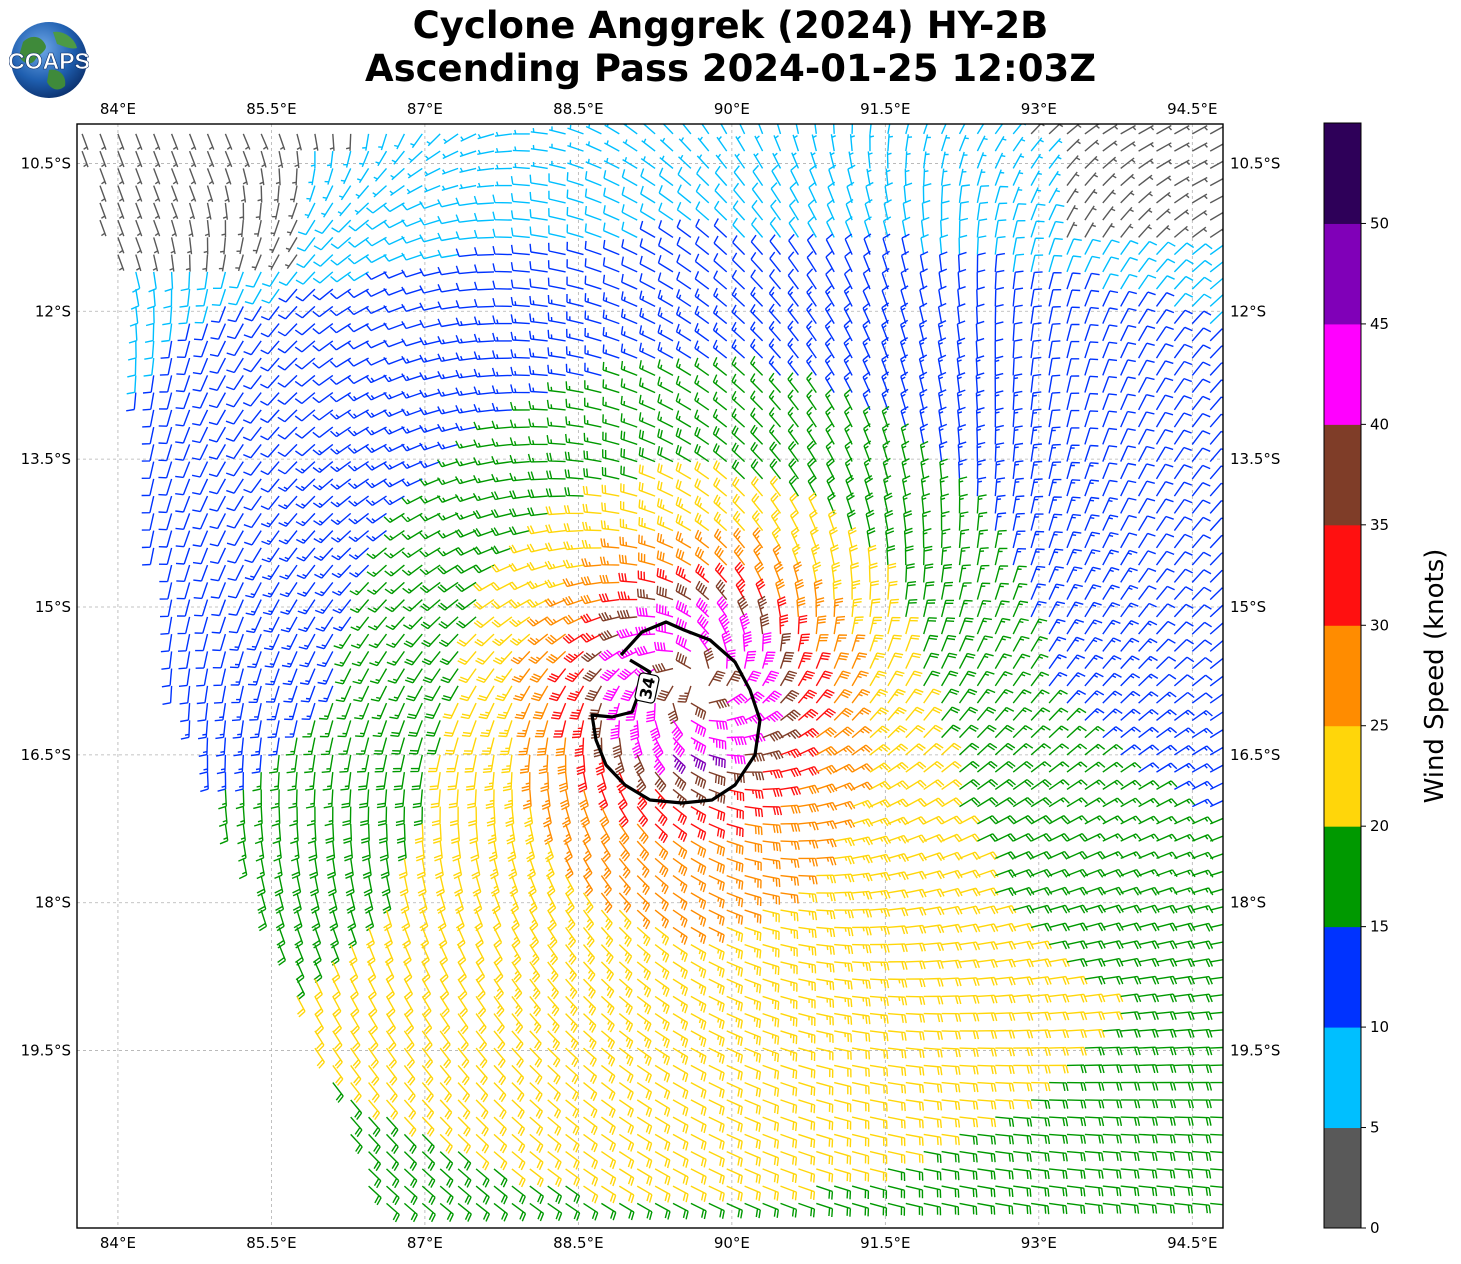 This screenshot has height=1264, width=1461. Describe the element at coordinates (730, 25) in the screenshot. I see `title-line-1: Cyclone Anggrek (2024) HY-2B` at that location.